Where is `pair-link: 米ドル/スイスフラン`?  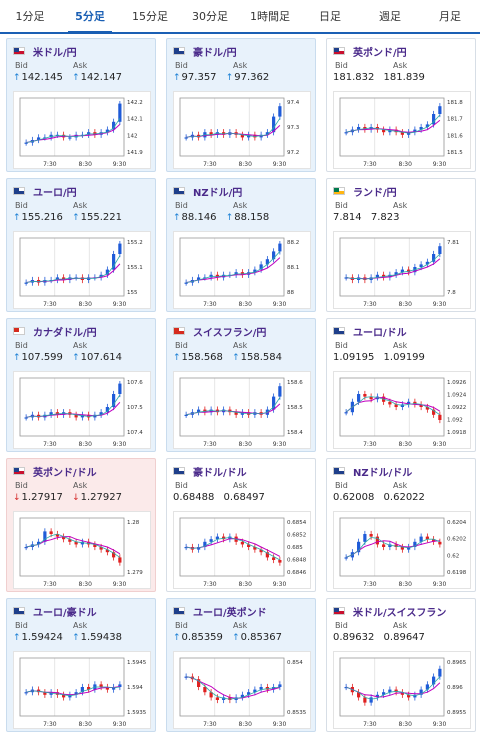 pair-link: 米ドル/スイスフラン is located at coordinates (400, 613).